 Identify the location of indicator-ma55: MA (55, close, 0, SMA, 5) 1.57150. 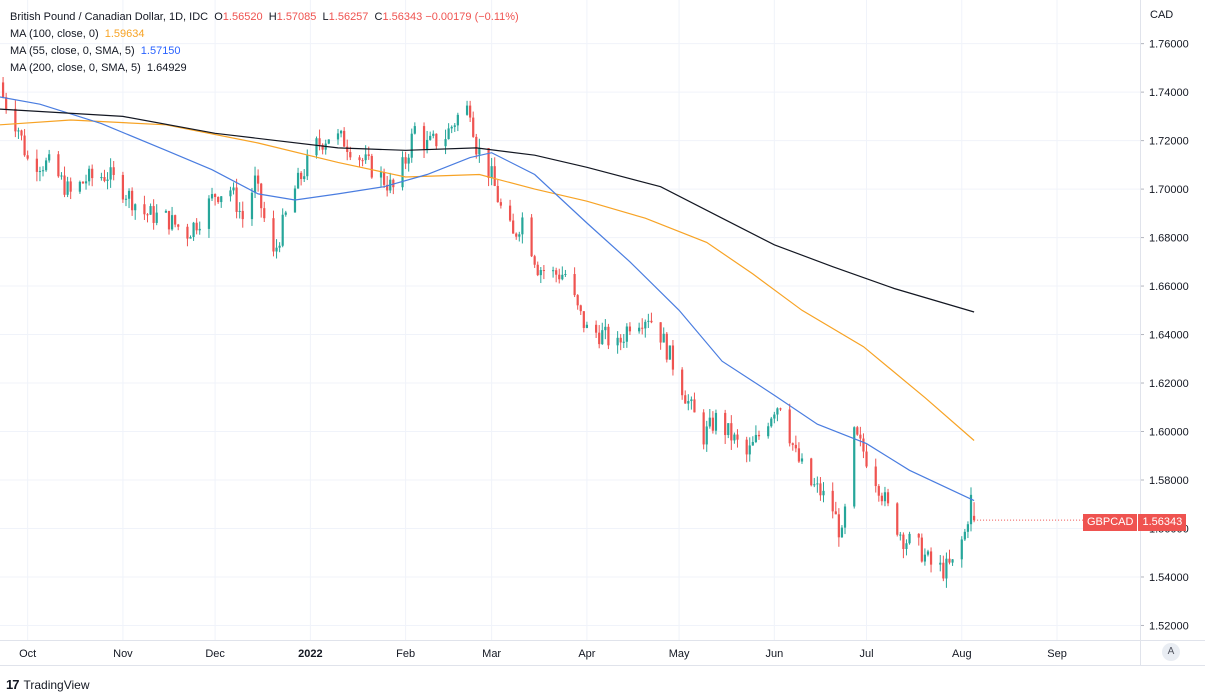
(264, 51).